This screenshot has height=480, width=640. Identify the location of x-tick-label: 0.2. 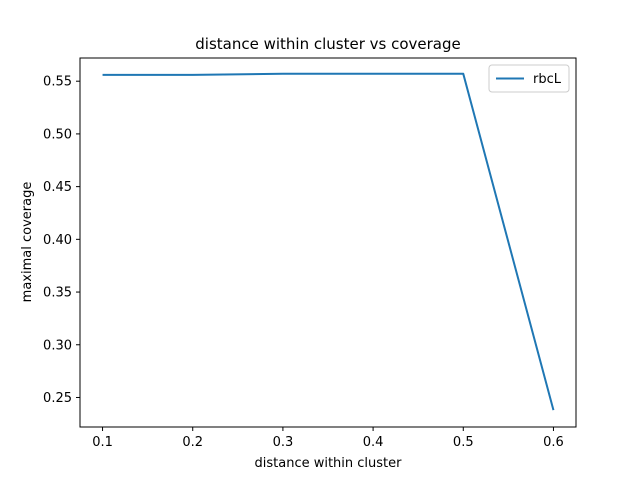
(192, 442).